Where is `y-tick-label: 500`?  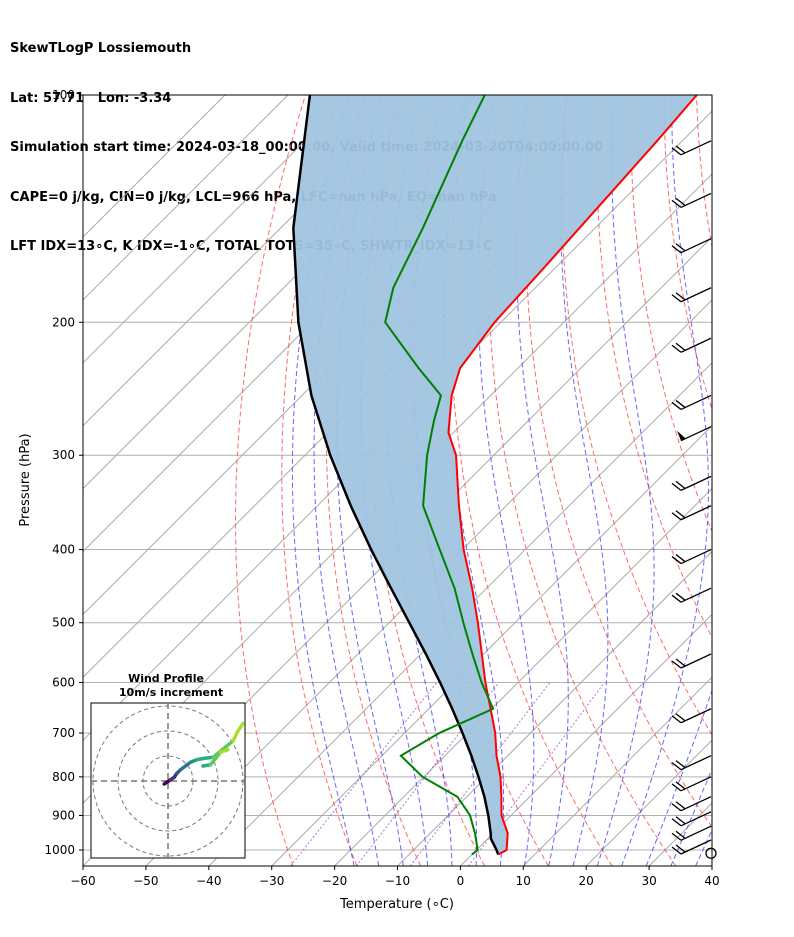 y-tick-label: 500 is located at coordinates (63, 623).